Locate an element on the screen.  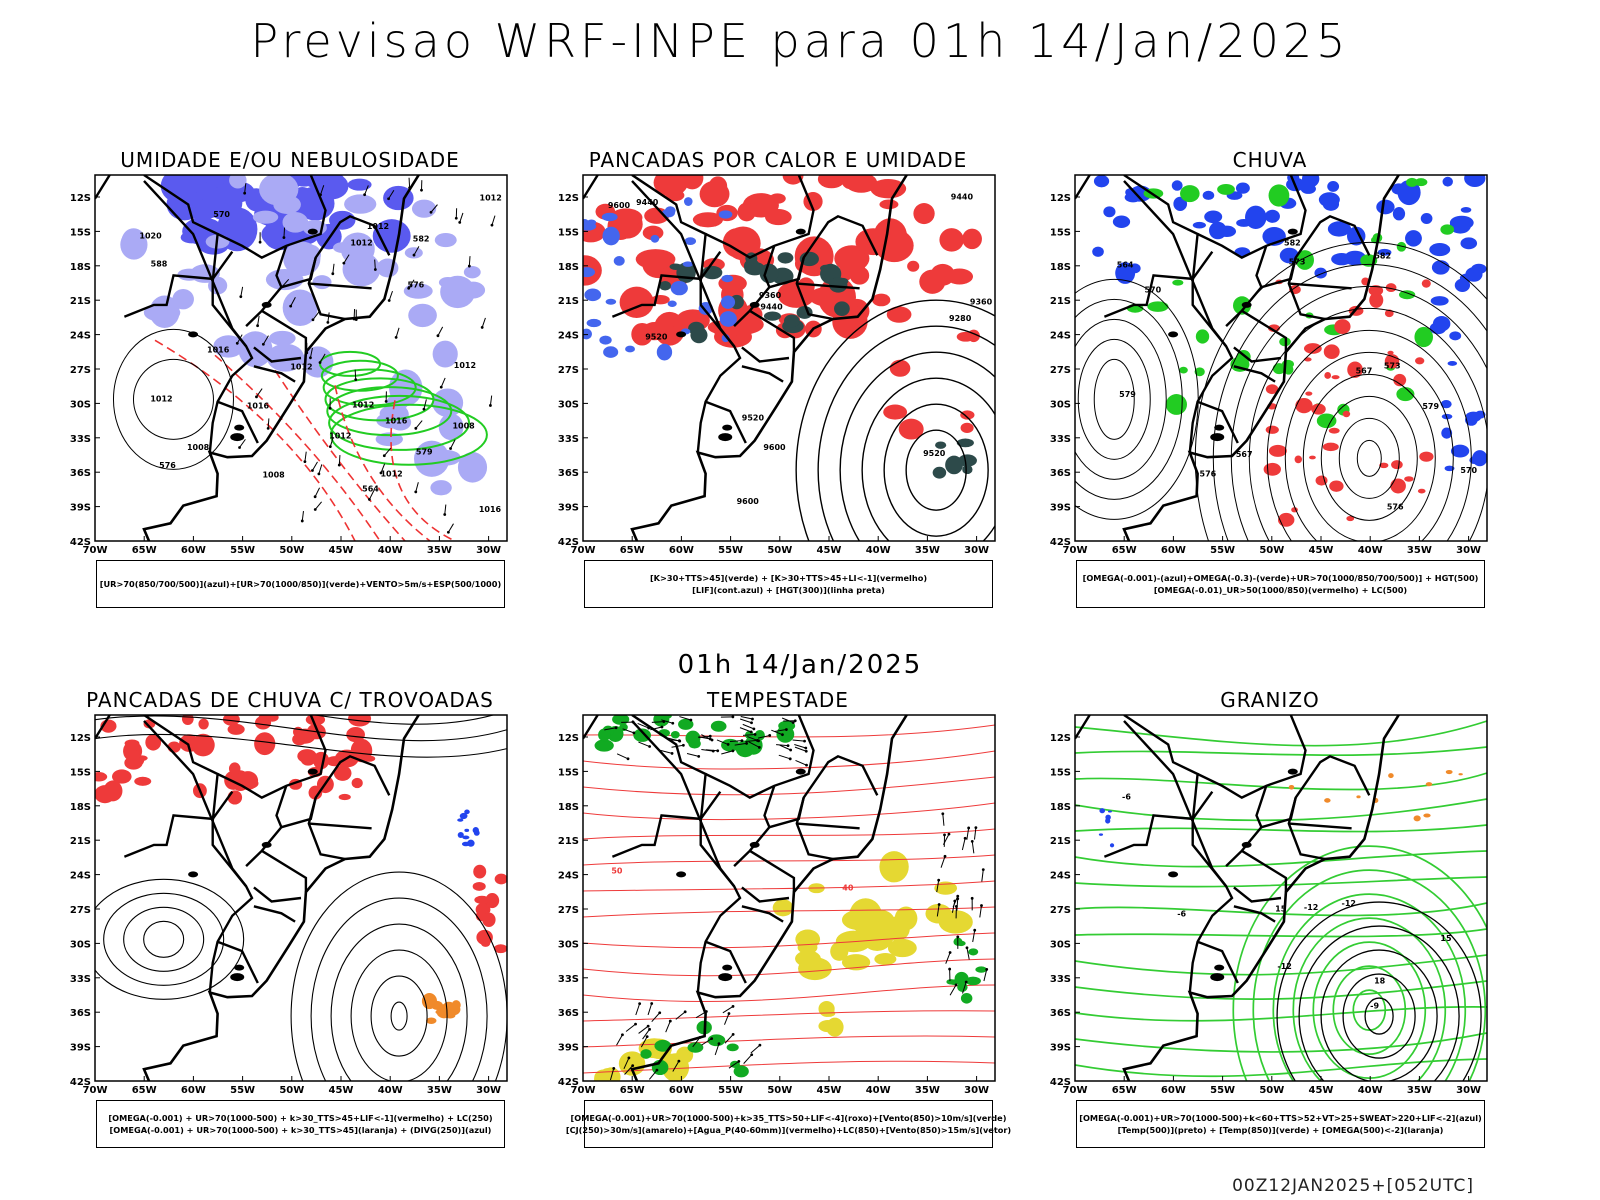
ur-red-fill is located at coordinates (1376, 300).